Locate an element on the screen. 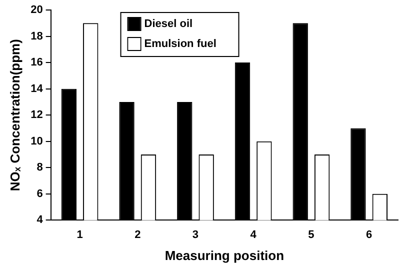  legend-label: Emulsion fuel is located at coordinates (180, 44).